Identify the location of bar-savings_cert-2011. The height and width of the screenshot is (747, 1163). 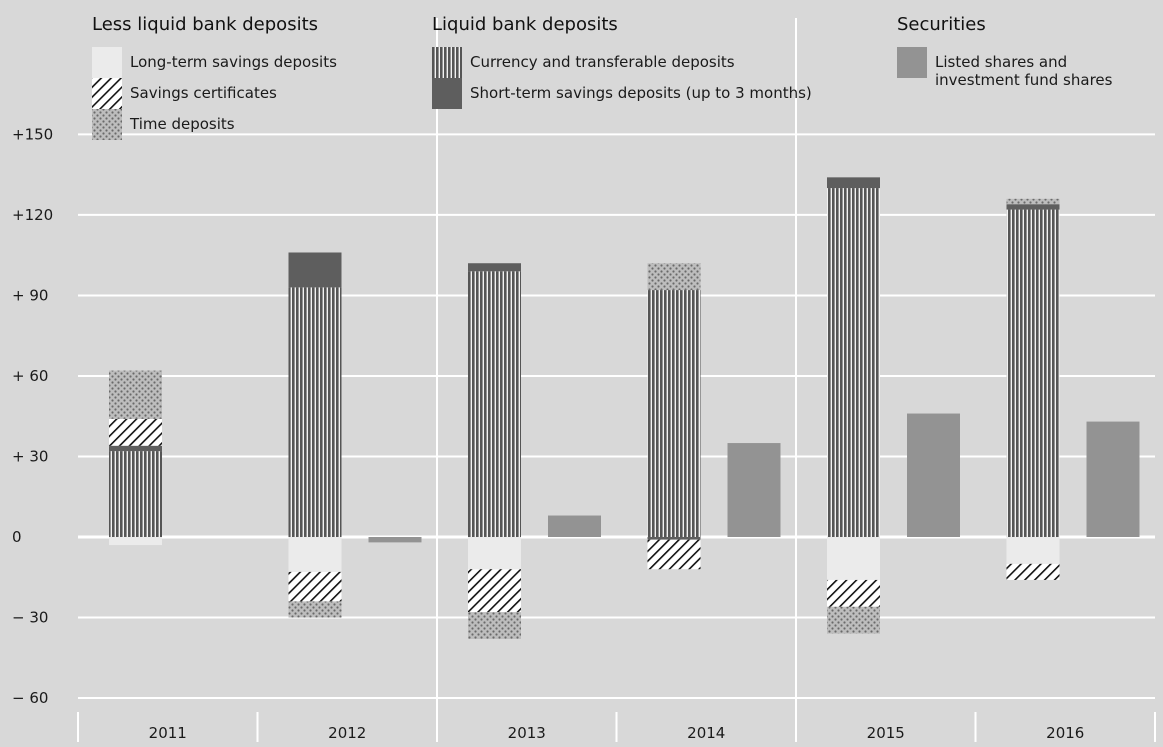
(135, 432).